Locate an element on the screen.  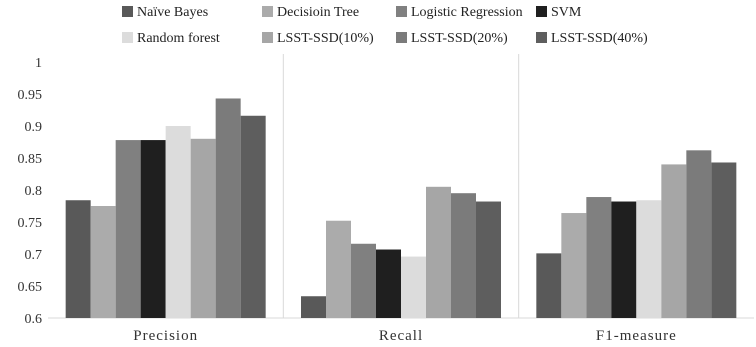
y-tick-label: 0.95 is located at coordinates (30, 95).